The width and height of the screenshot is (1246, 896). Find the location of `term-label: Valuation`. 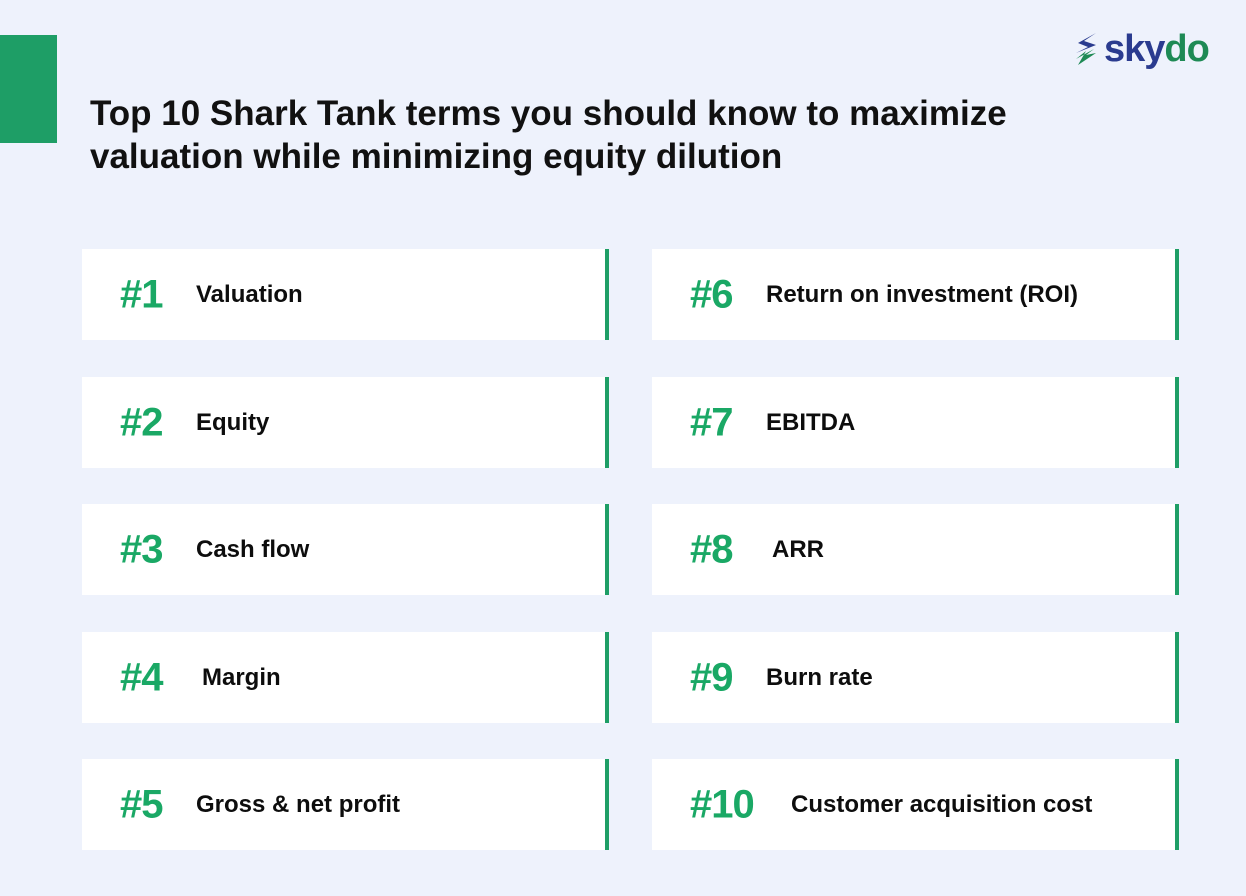

term-label: Valuation is located at coordinates (249, 294).